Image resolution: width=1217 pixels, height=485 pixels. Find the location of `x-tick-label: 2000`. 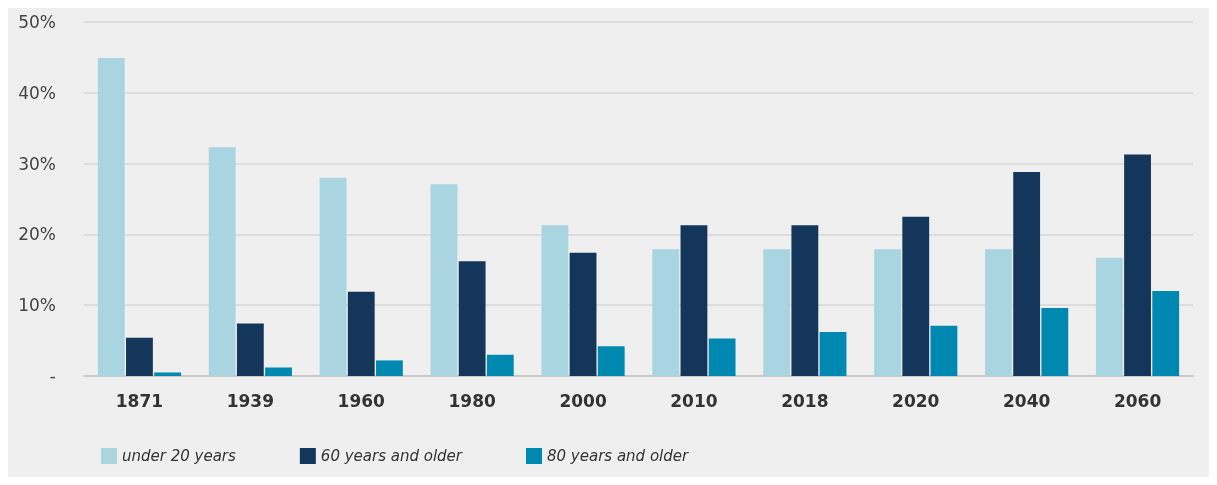

x-tick-label: 2000 is located at coordinates (583, 400).